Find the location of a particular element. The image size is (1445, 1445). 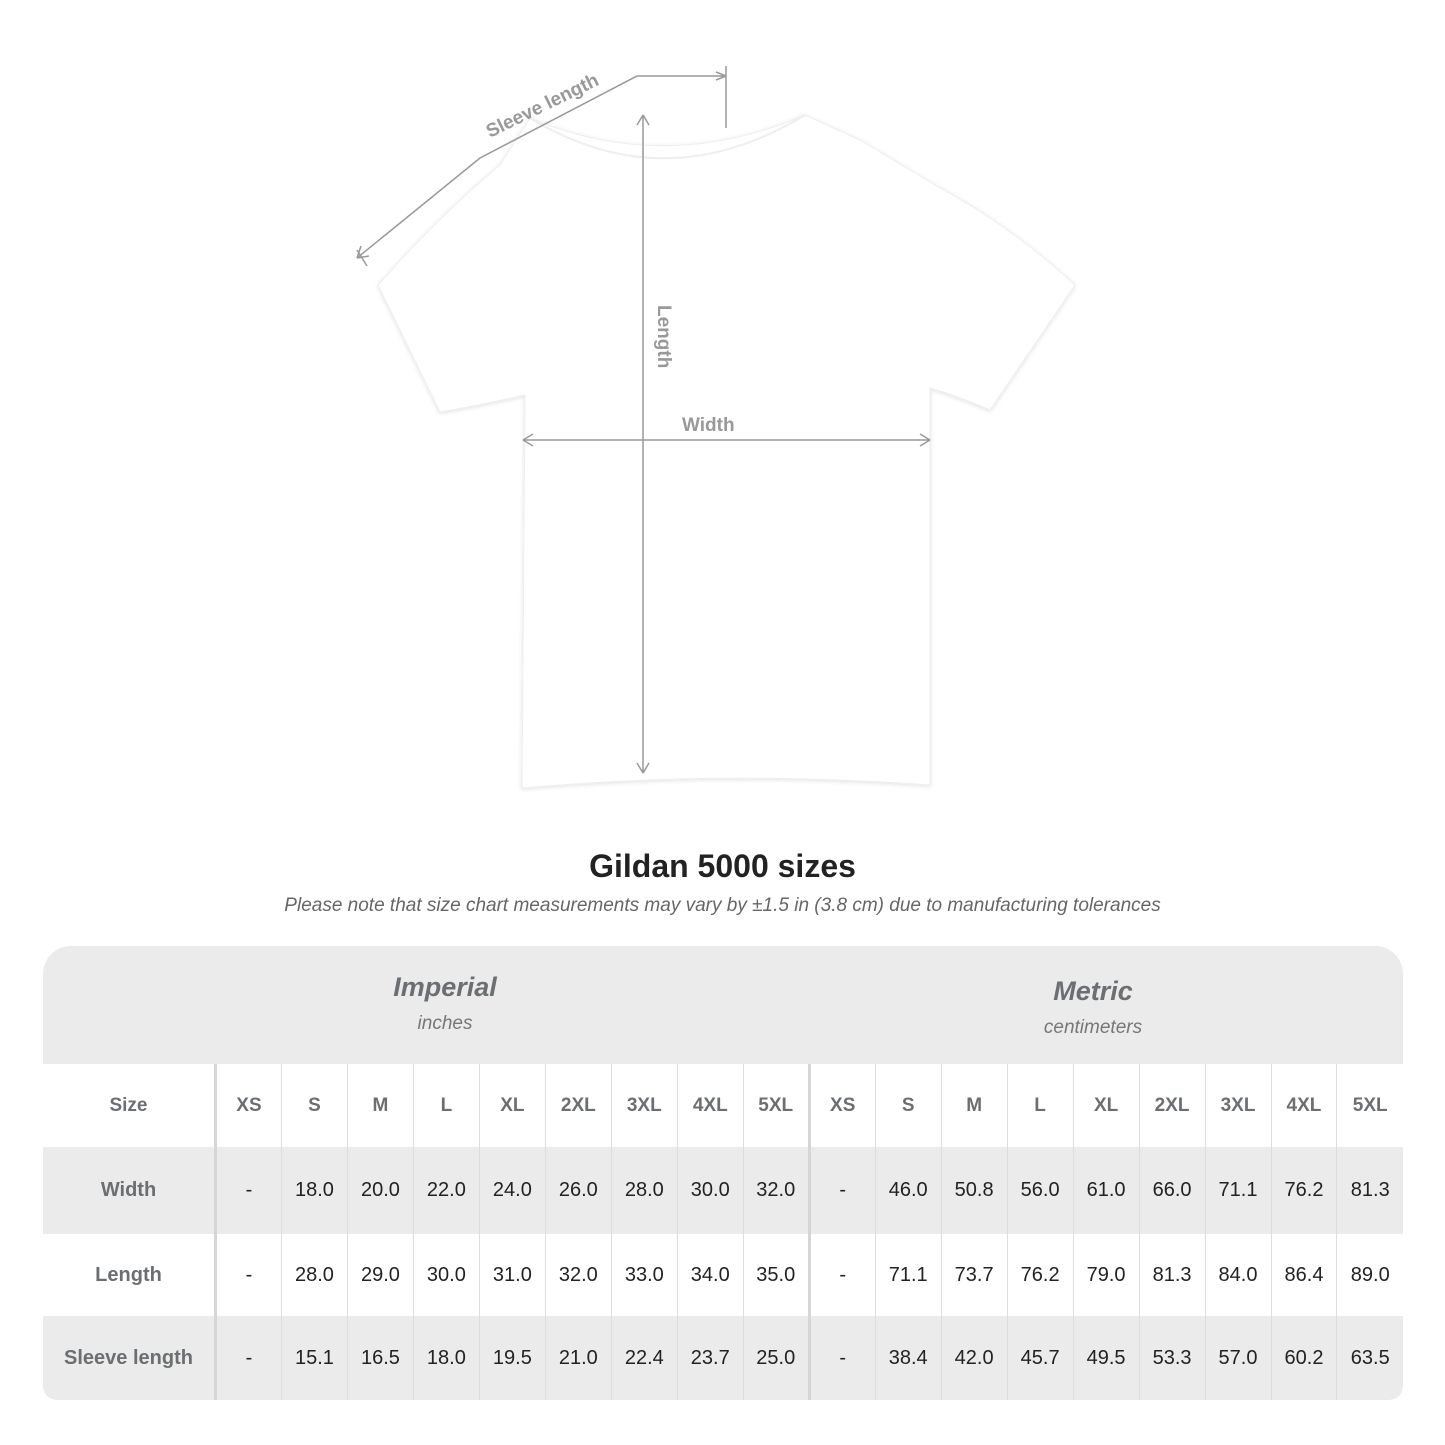

imperial-cell: 20.0 is located at coordinates (380, 1190).